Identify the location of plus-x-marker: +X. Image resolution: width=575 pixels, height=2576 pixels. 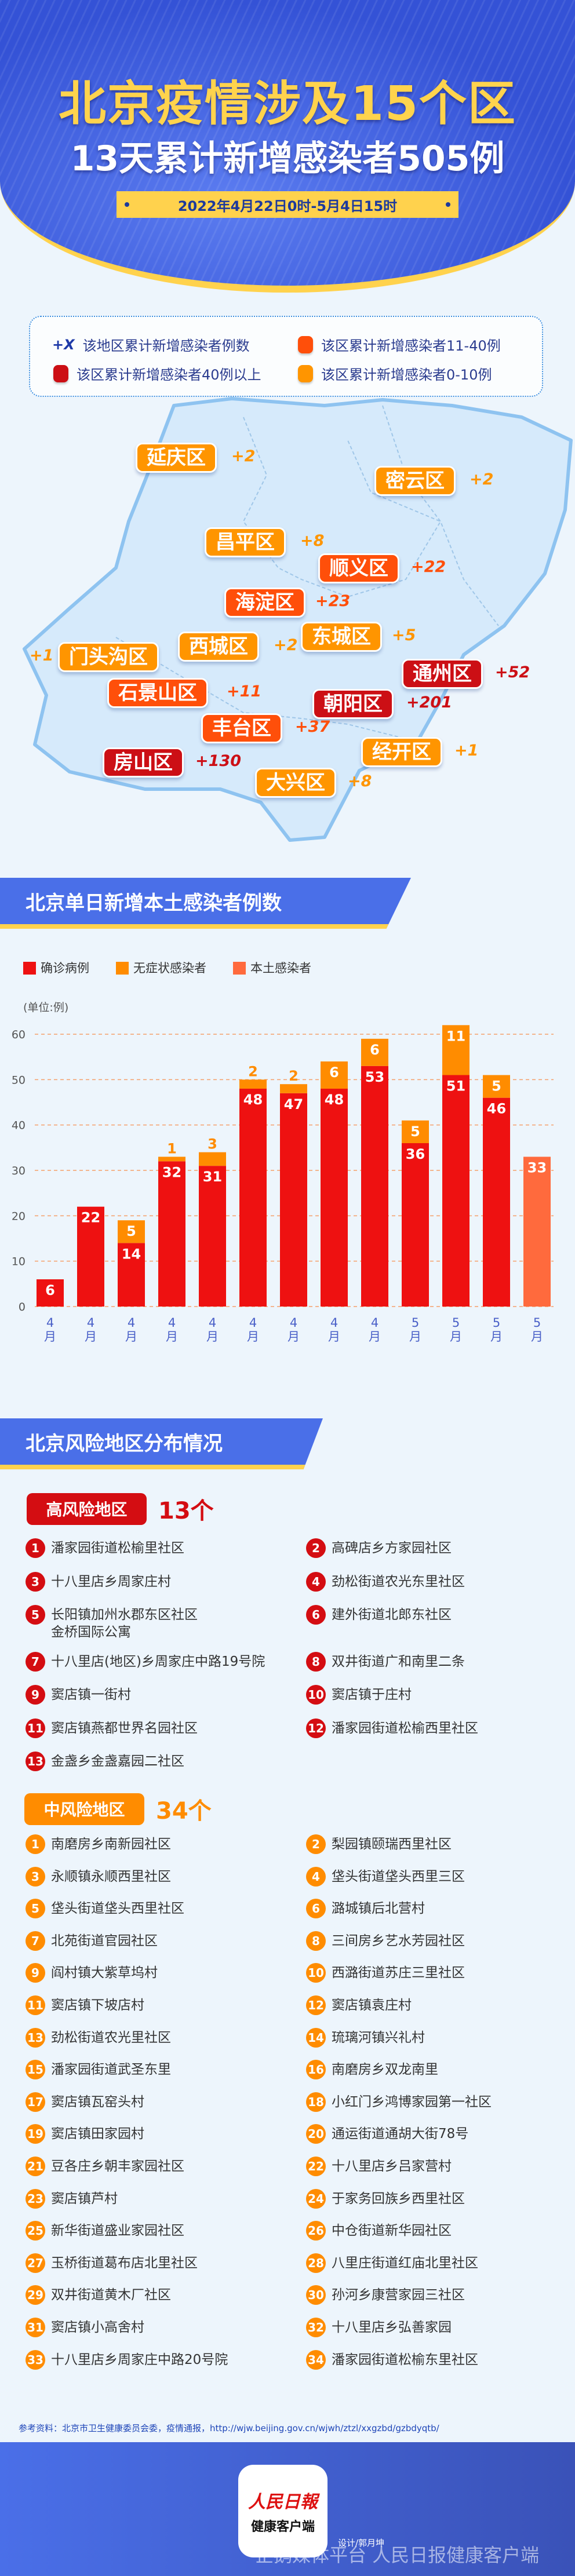
(63, 344).